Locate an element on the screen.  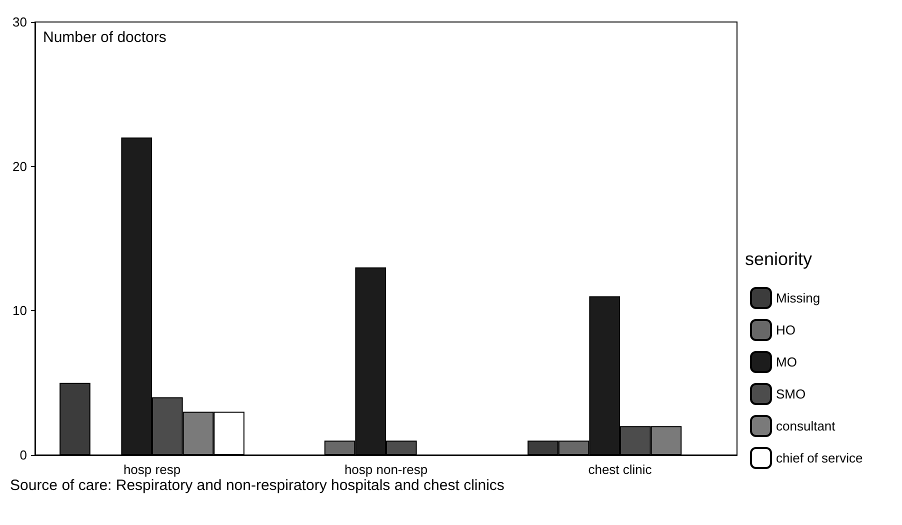
y-tick-label: 30 is located at coordinates (19, 22).